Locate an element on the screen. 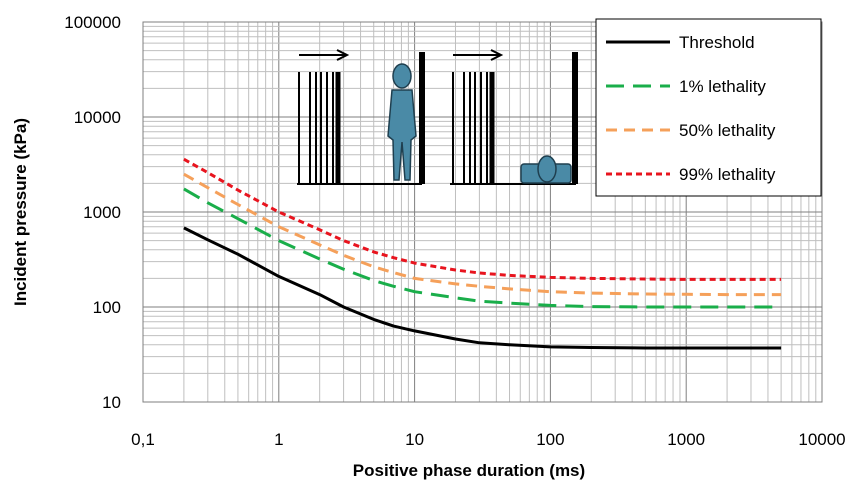 The image size is (855, 483). y-tick-label: 100000 is located at coordinates (92, 22).